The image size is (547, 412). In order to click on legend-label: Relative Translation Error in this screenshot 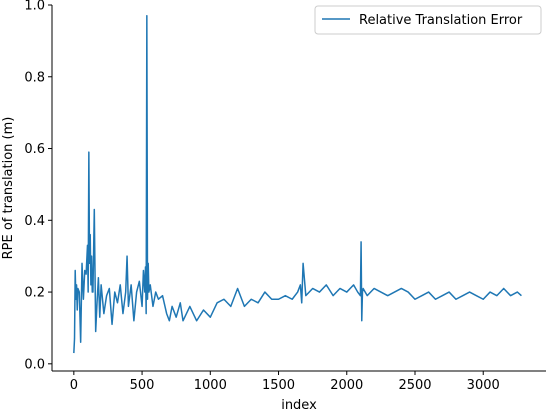, I will do `click(441, 20)`.